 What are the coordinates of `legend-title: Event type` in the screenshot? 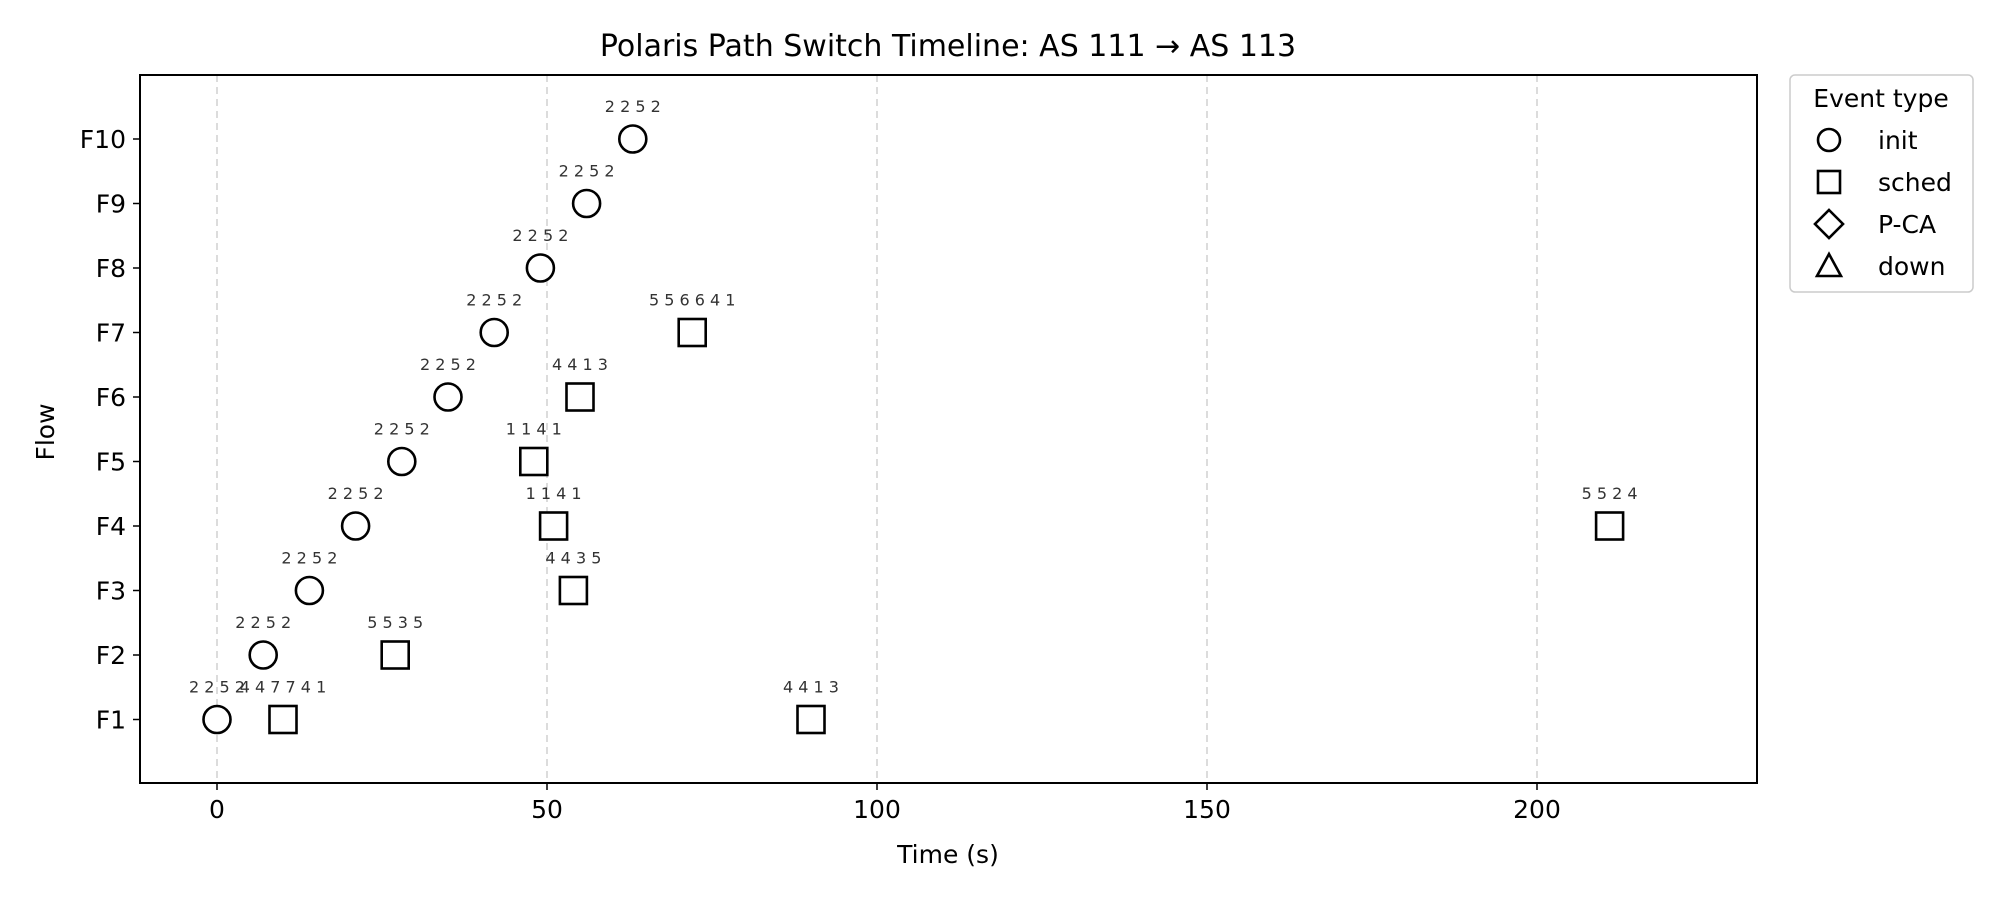 It's located at (1880, 98).